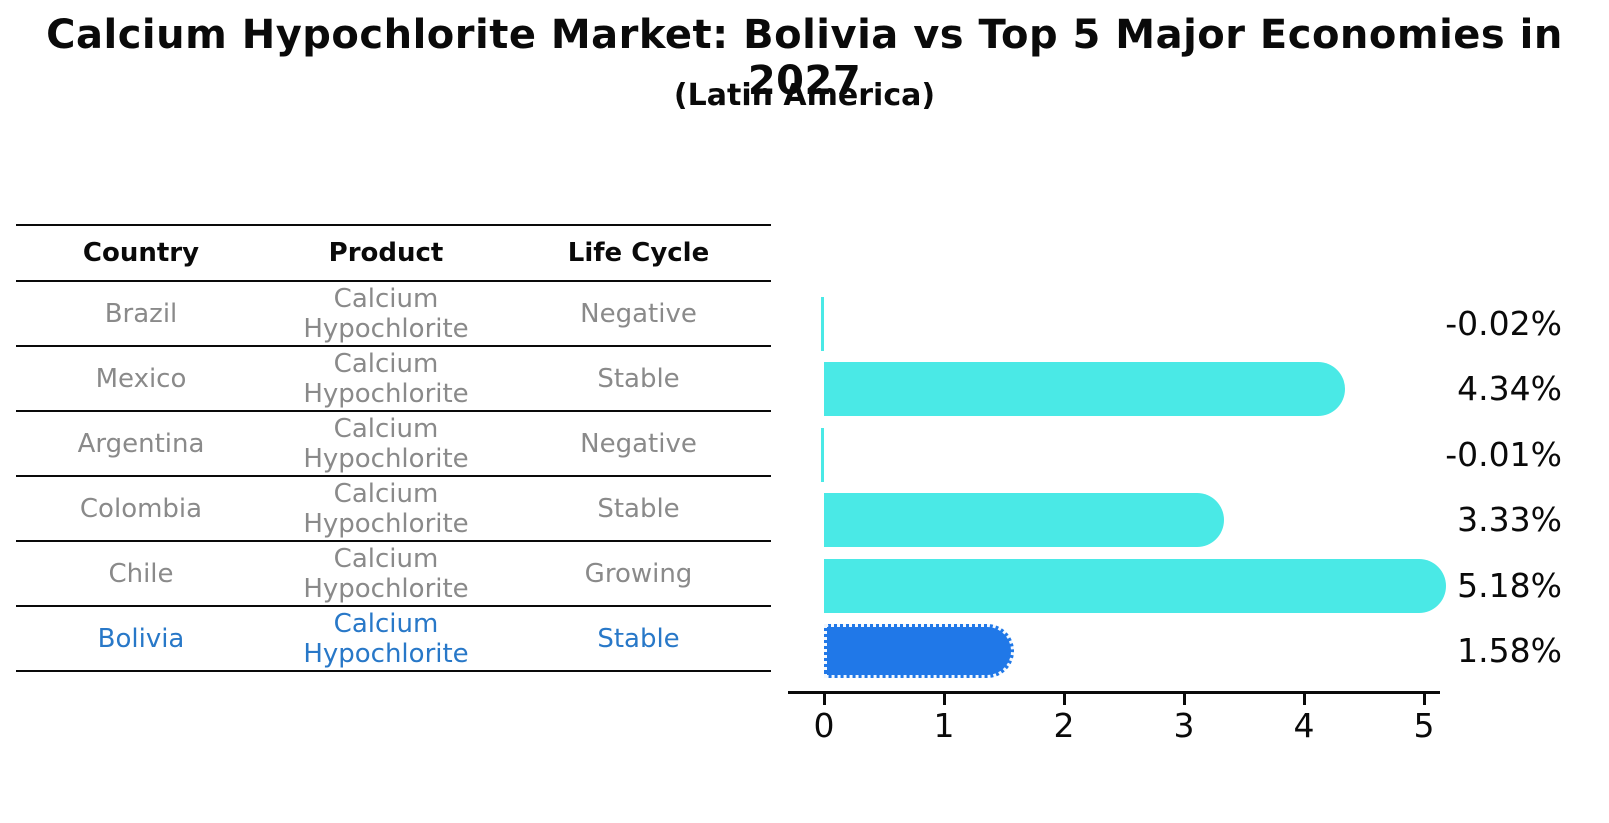 The width and height of the screenshot is (1609, 823). I want to click on country-cell: Mexico, so click(141, 378).